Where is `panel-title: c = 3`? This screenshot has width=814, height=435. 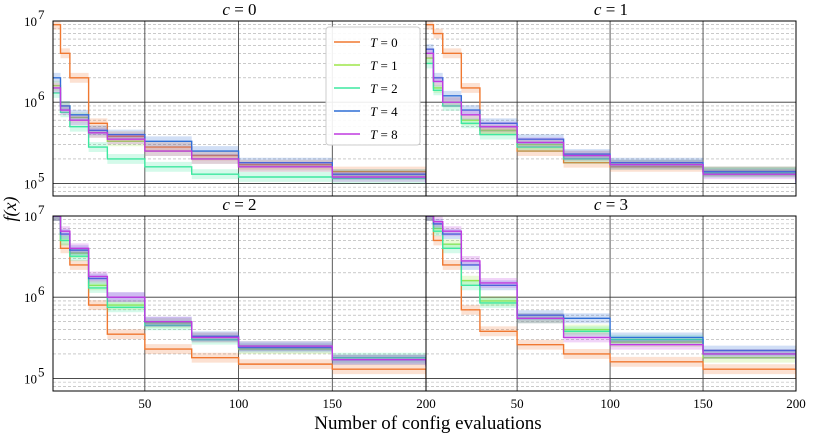 panel-title: c = 3 is located at coordinates (611, 204).